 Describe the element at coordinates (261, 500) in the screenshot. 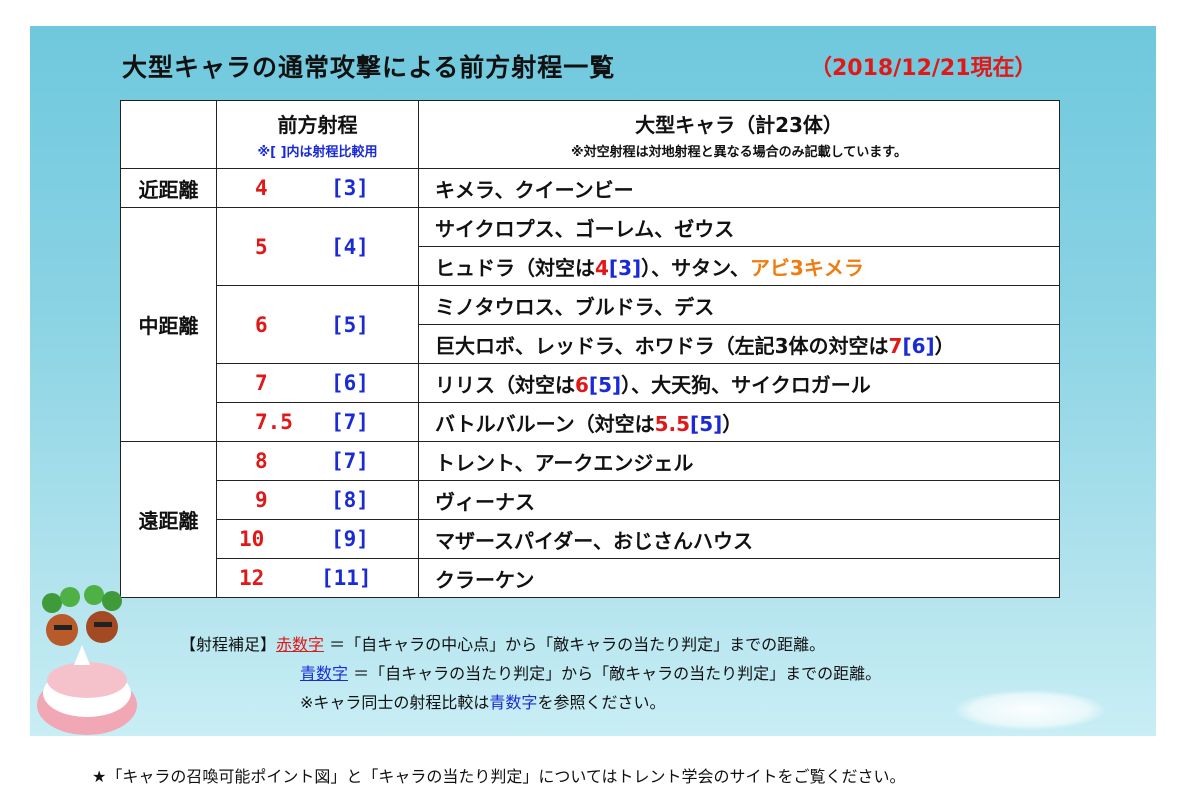

I see `red-range: 9` at that location.